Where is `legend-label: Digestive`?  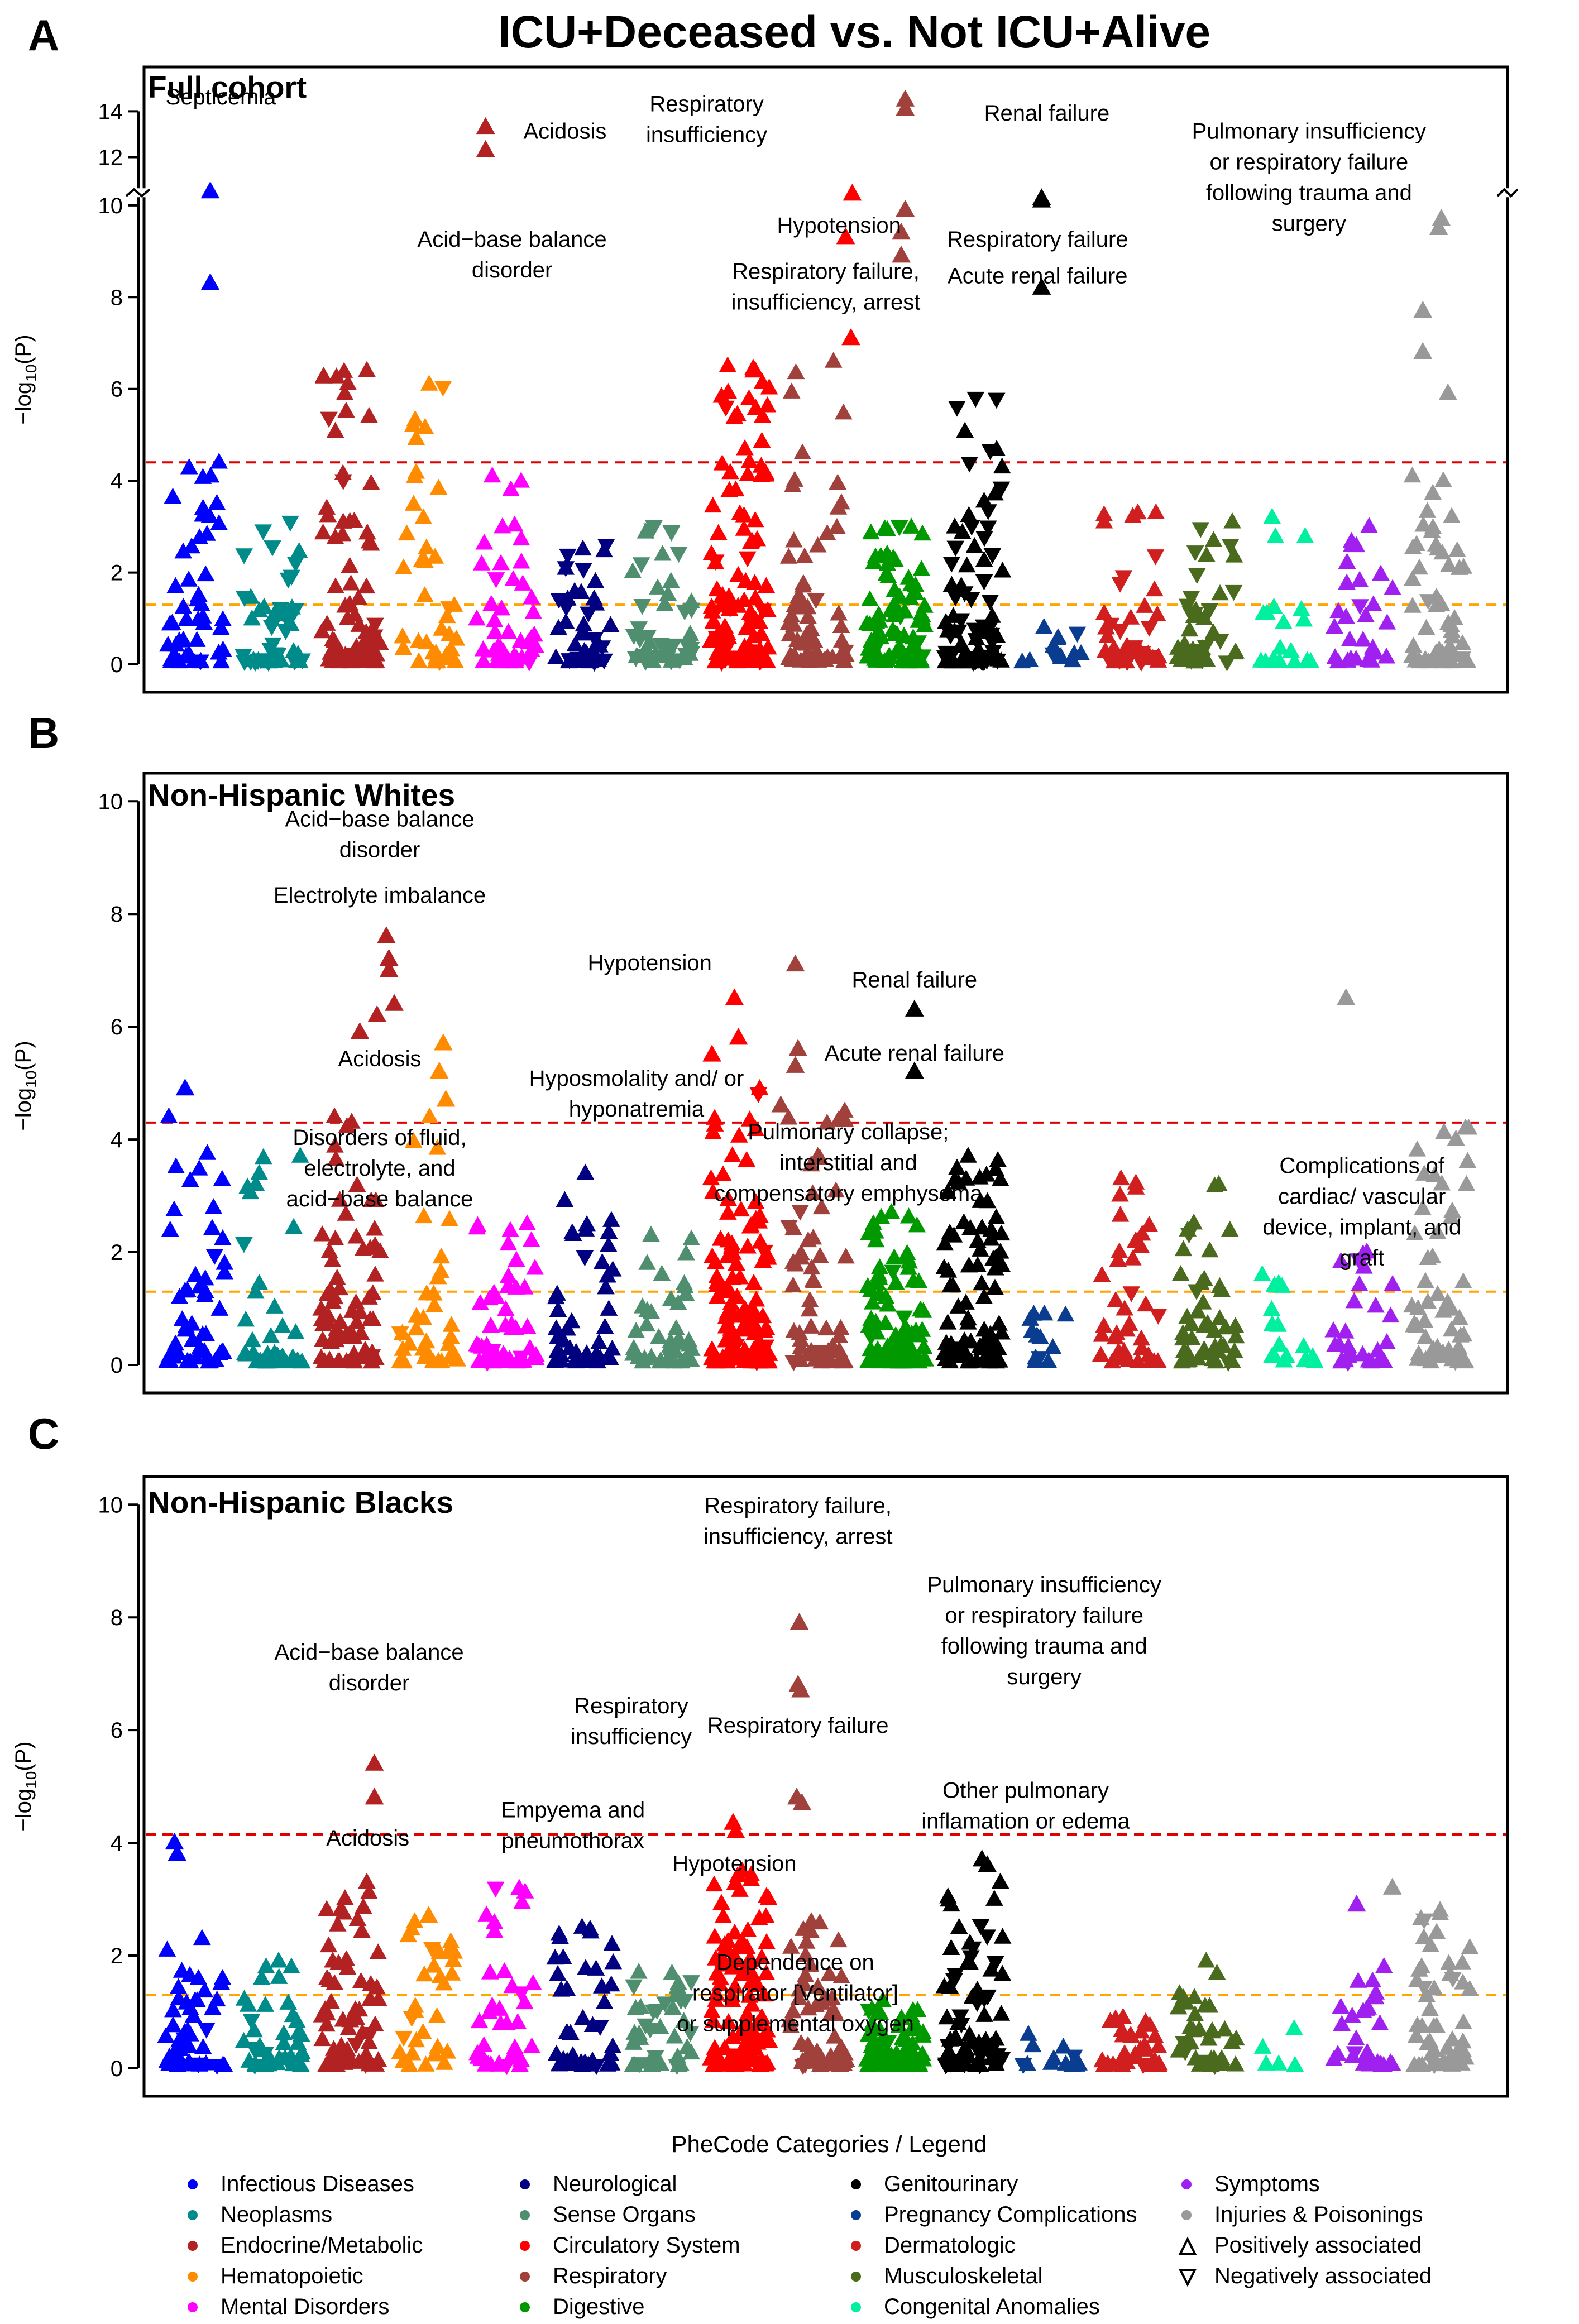 legend-label: Digestive is located at coordinates (599, 2306).